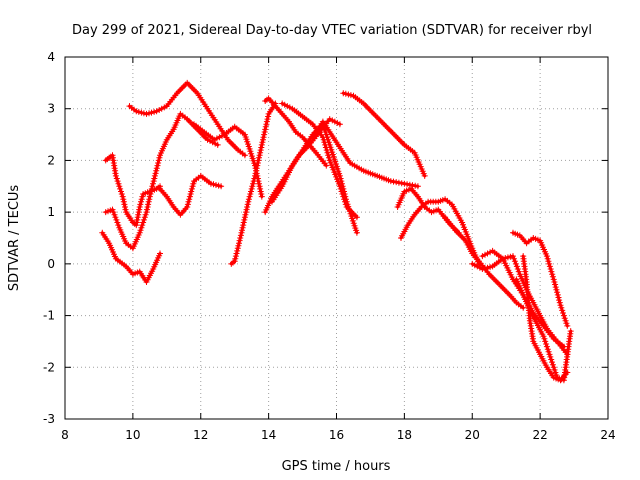 The width and height of the screenshot is (640, 480). Describe the element at coordinates (51, 212) in the screenshot. I see `y-tick-label: 1` at that location.